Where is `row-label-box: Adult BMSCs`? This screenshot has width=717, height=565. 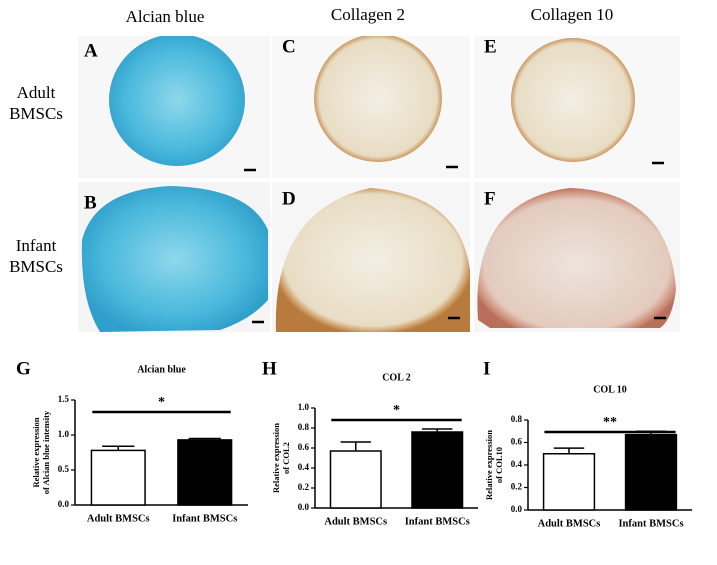 row-label-box: Adult BMSCs is located at coordinates (36, 103).